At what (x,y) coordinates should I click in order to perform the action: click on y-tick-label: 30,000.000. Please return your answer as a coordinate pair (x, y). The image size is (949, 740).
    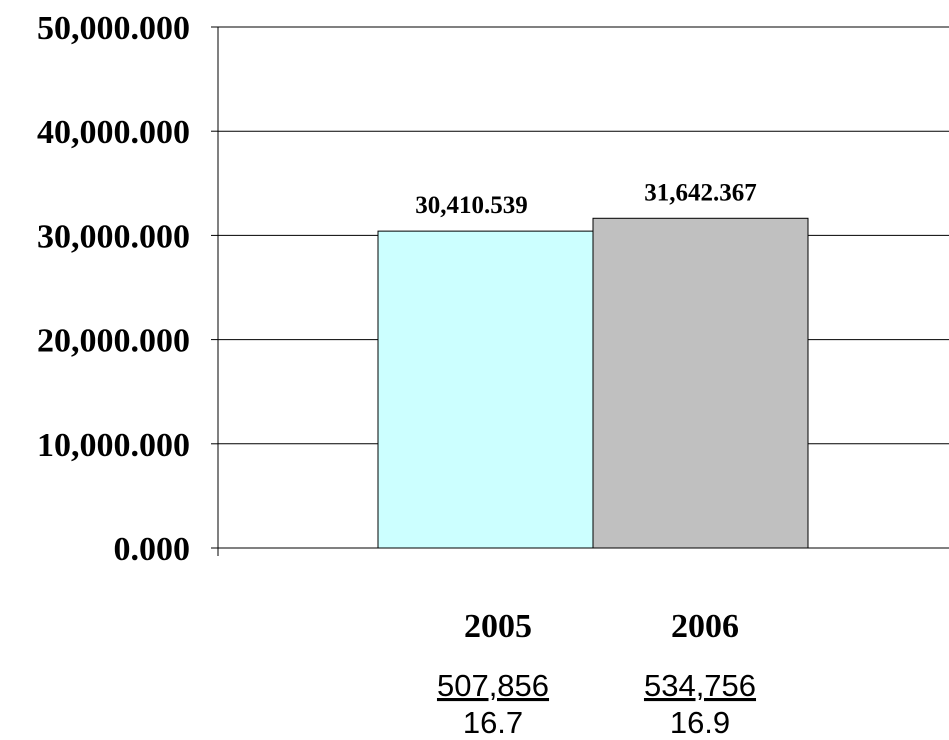
    Looking at the image, I should click on (113, 236).